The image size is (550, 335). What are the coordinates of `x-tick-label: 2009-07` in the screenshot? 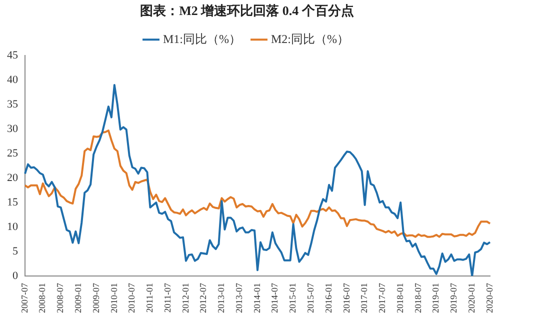 It's located at (95, 298).